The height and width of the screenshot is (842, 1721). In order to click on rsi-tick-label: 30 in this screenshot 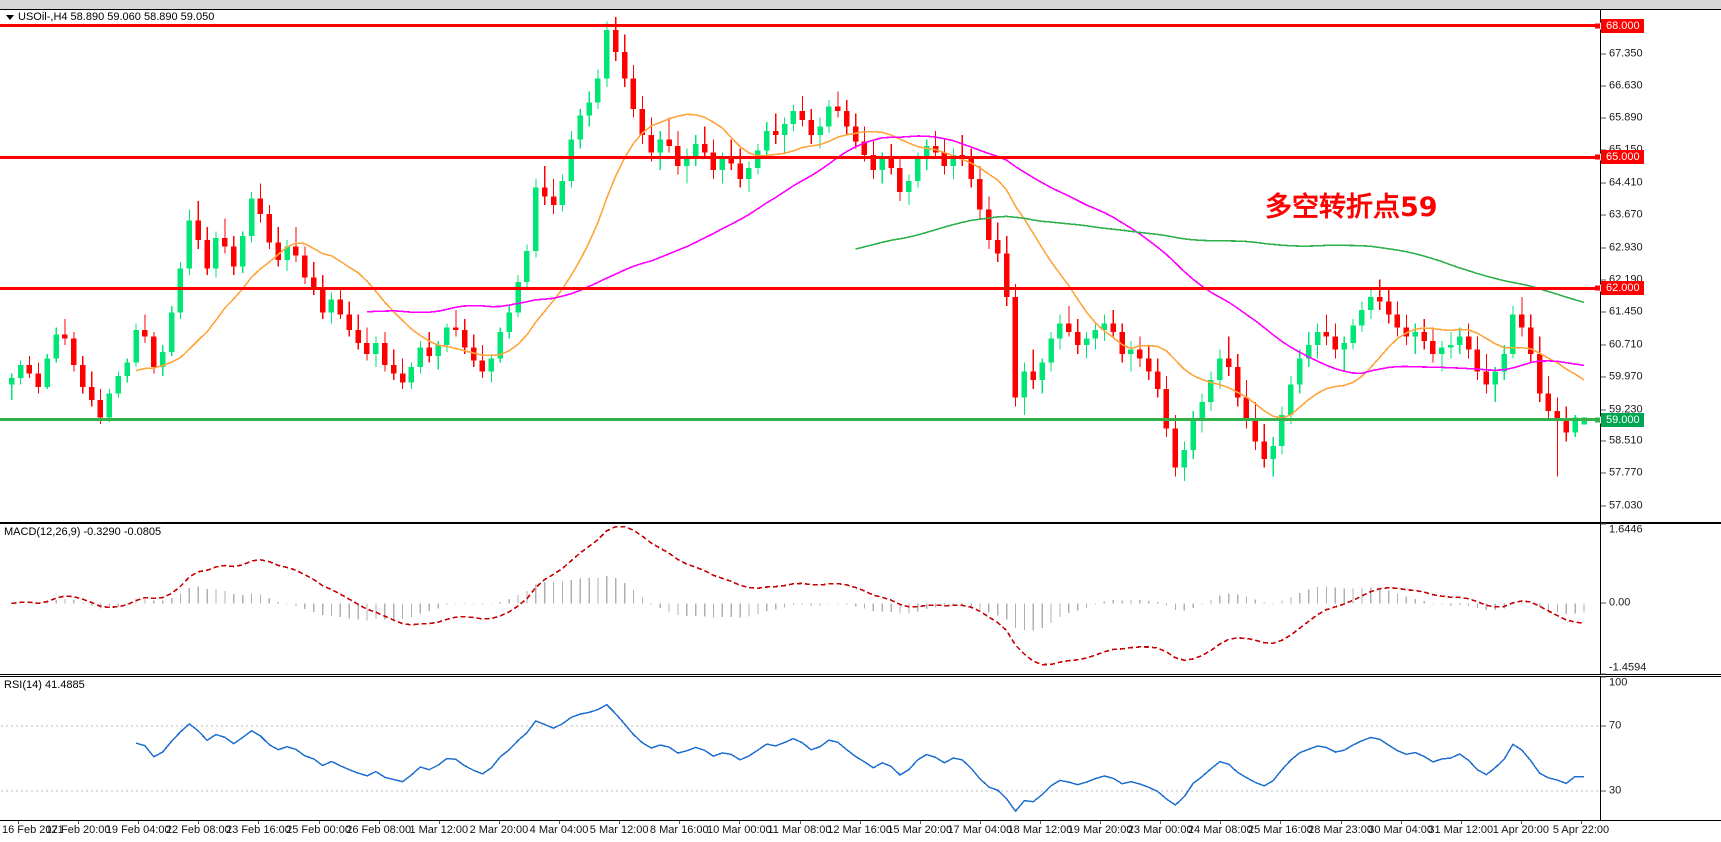, I will do `click(1615, 790)`.